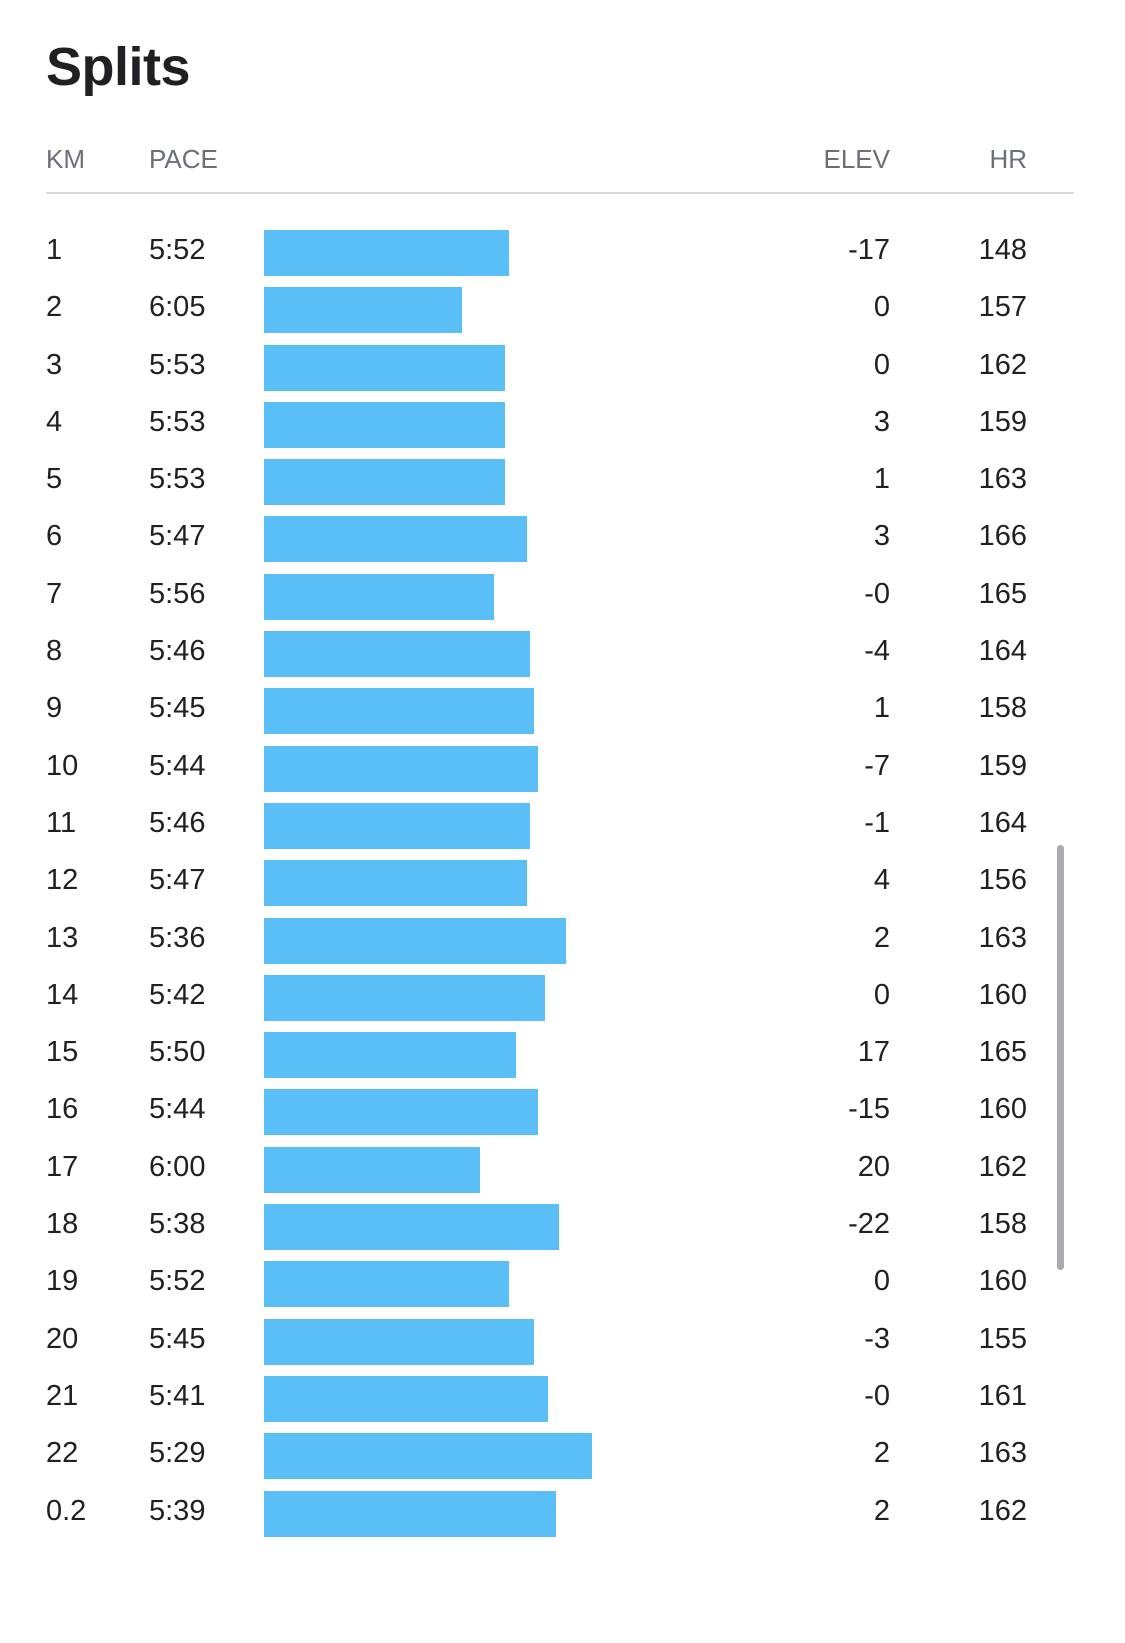  I want to click on split-pace: 6:00, so click(177, 1166).